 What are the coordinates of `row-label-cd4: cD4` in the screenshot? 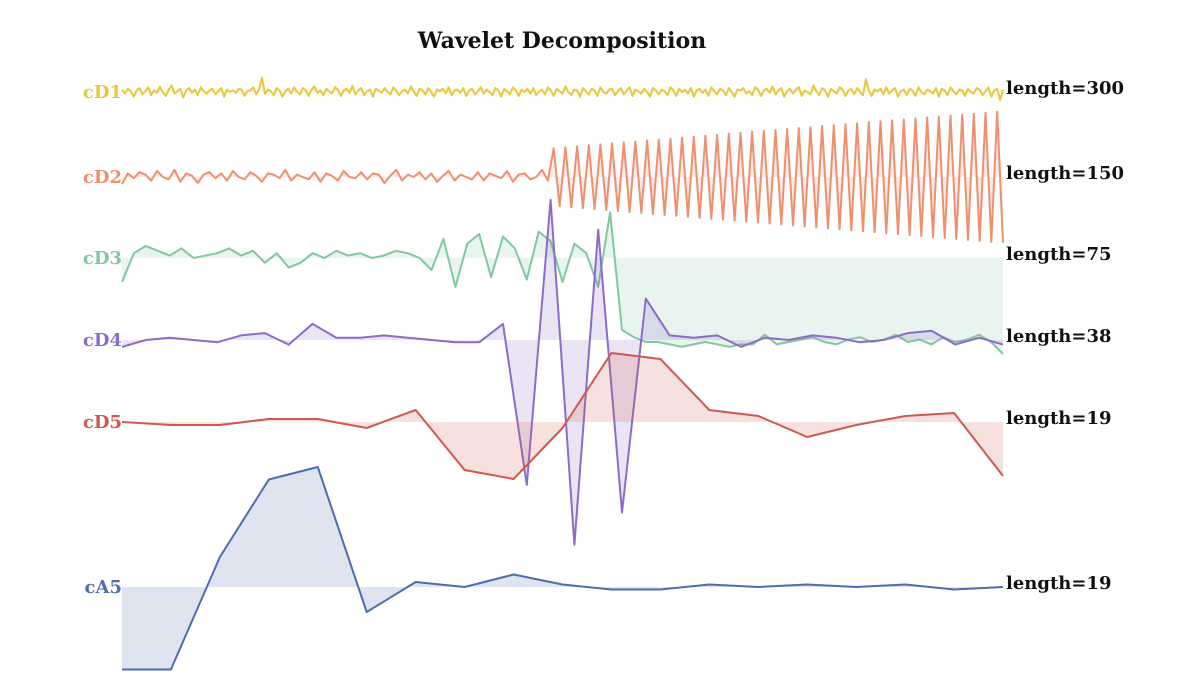 It's located at (102, 340).